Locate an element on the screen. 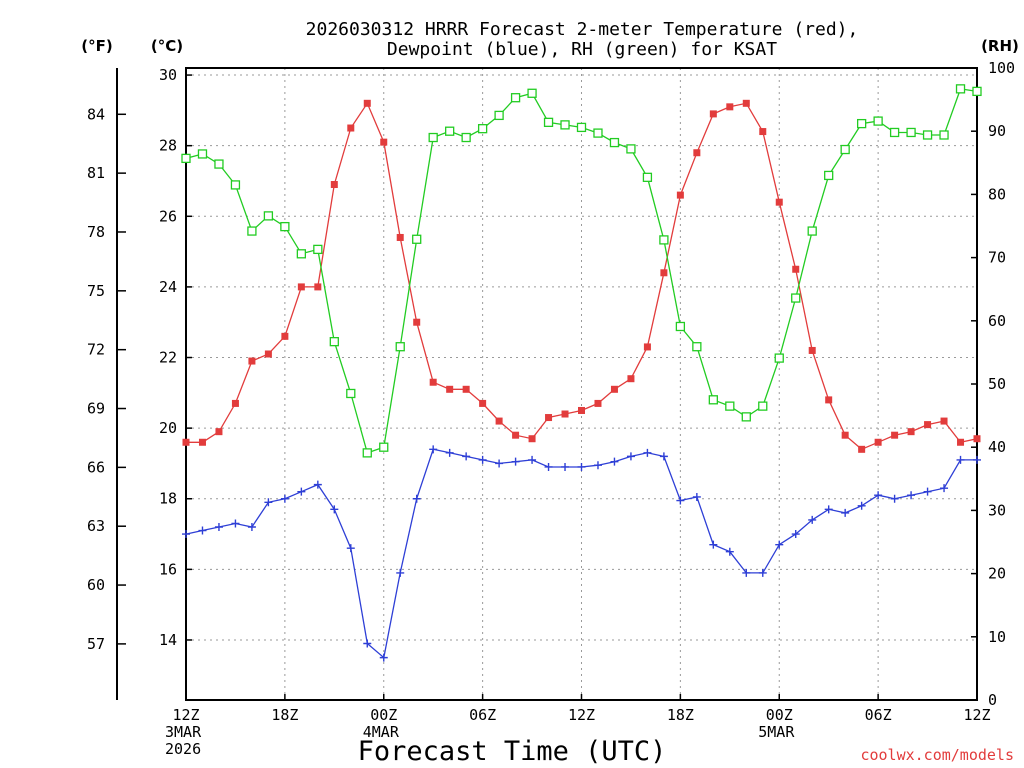 This screenshot has height=768, width=1024. celsius-tick-label: 26 is located at coordinates (168, 216).